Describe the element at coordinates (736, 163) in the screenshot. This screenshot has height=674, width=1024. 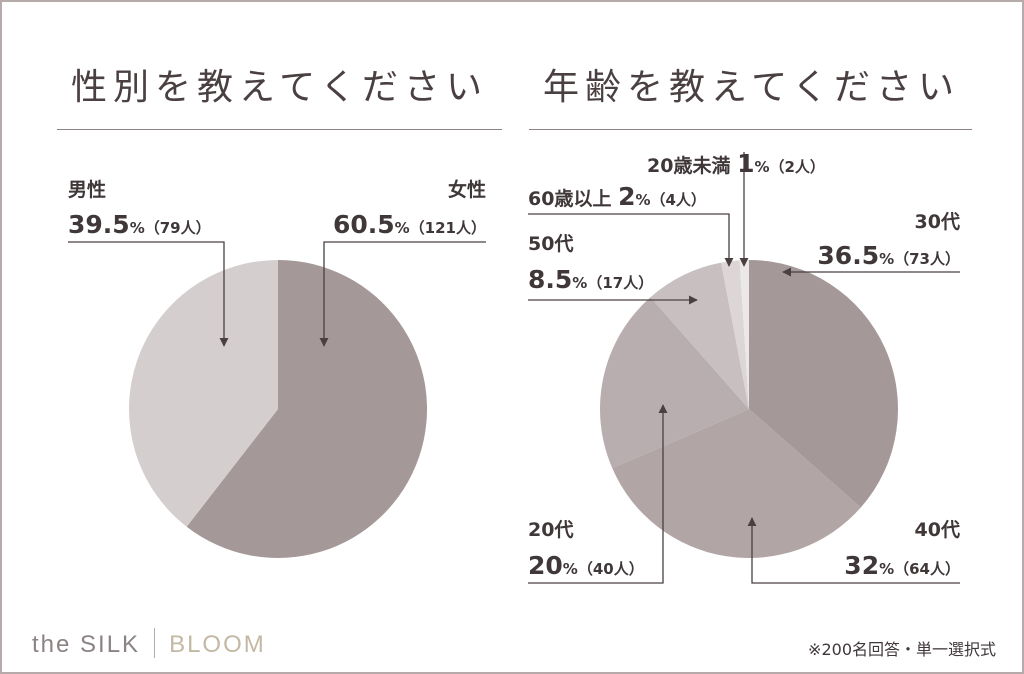
I see `label-under20: 20歳未満 1%（2人）` at that location.